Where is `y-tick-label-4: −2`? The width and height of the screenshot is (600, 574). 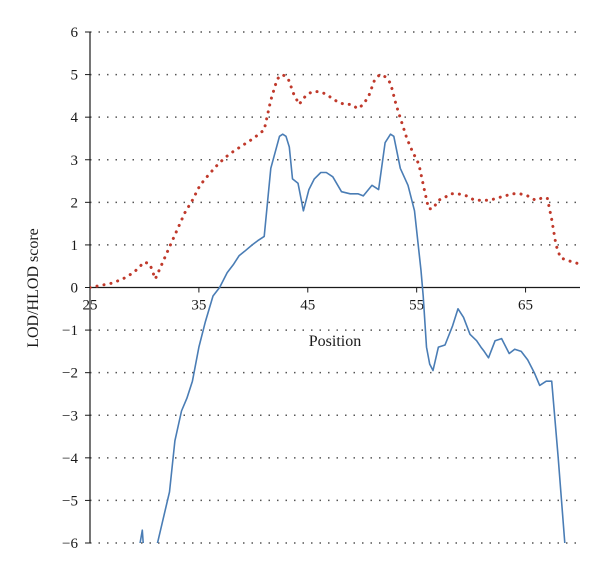 y-tick-label-4: −2 is located at coordinates (70, 374).